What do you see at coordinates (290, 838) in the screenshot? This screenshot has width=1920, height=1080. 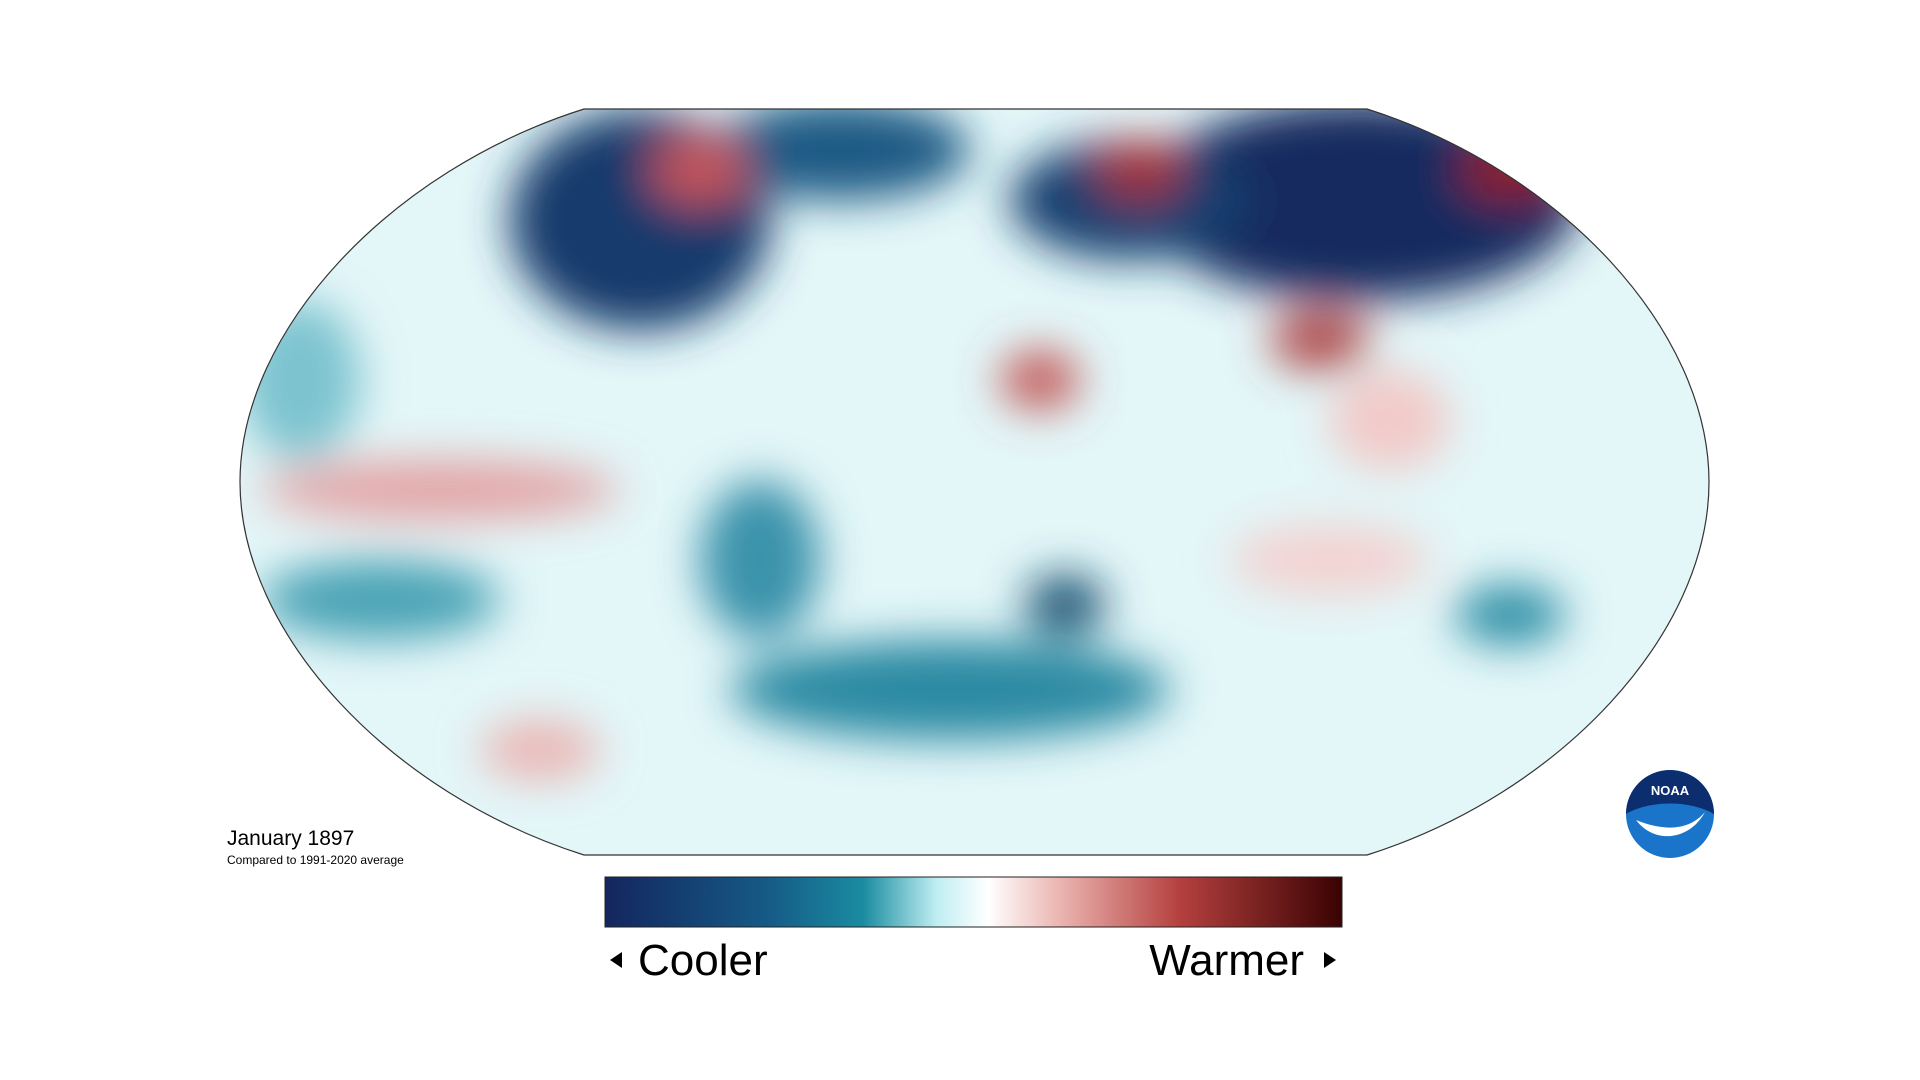 I see `map-title: January 1897` at bounding box center [290, 838].